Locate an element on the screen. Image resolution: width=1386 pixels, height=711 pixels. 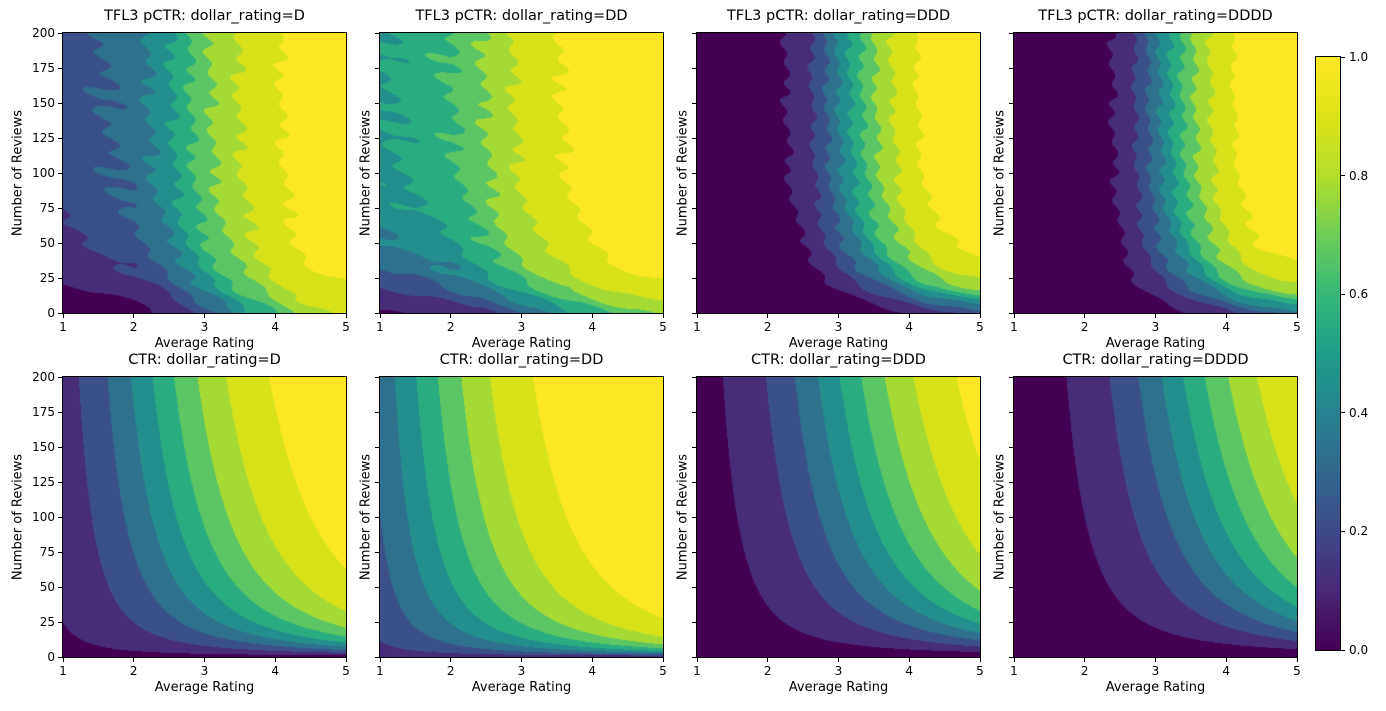
colorbar-tick-label: 0.4 is located at coordinates (1359, 412).